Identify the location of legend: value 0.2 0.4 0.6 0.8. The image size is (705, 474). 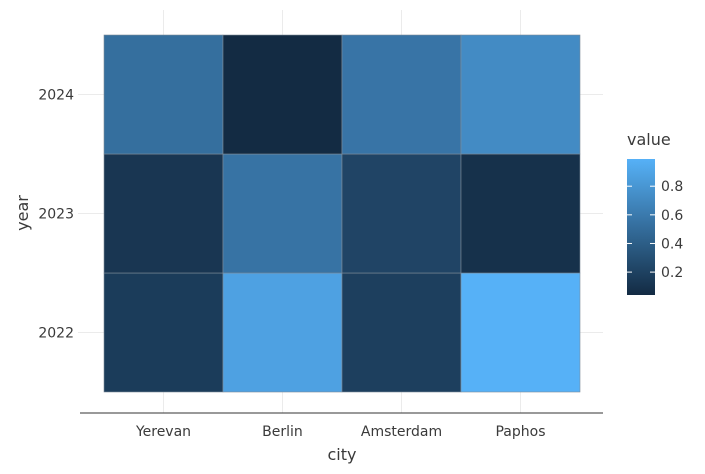
(655, 212).